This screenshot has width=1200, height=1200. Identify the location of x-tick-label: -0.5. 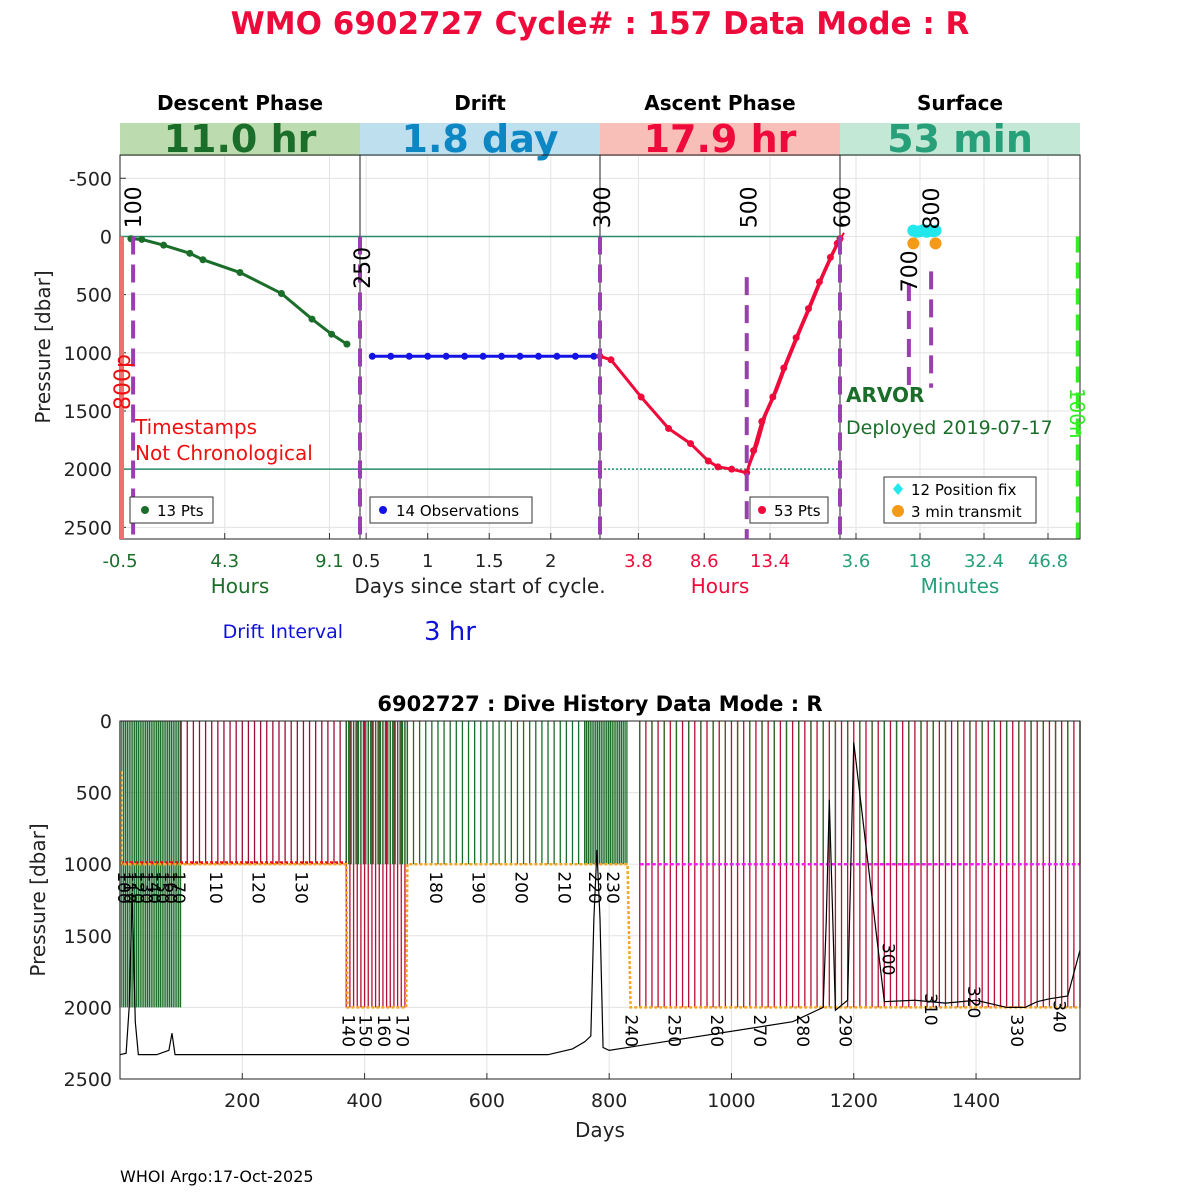
(119, 561).